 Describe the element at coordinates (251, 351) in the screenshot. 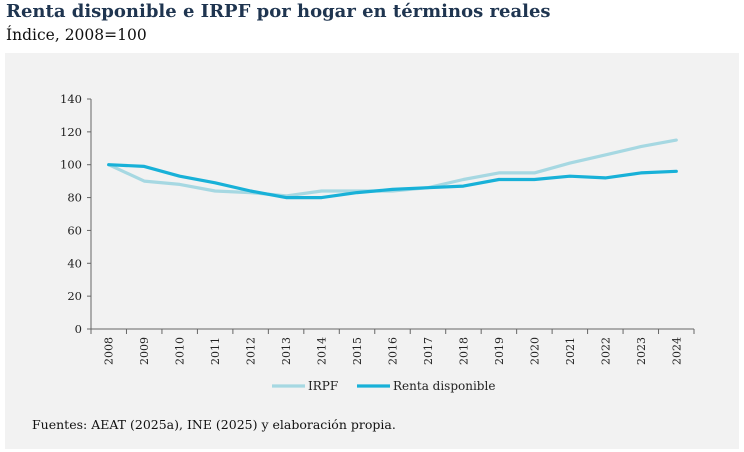

I see `x-tick-label: 2012` at that location.